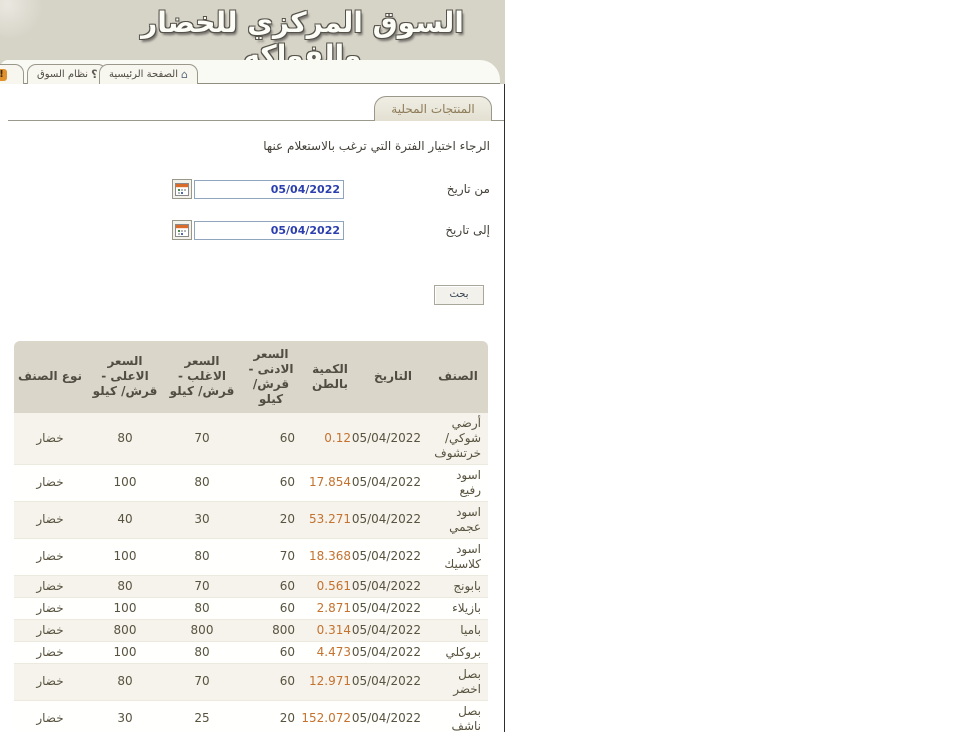 The height and width of the screenshot is (732, 960). I want to click on to-date-input, so click(269, 230).